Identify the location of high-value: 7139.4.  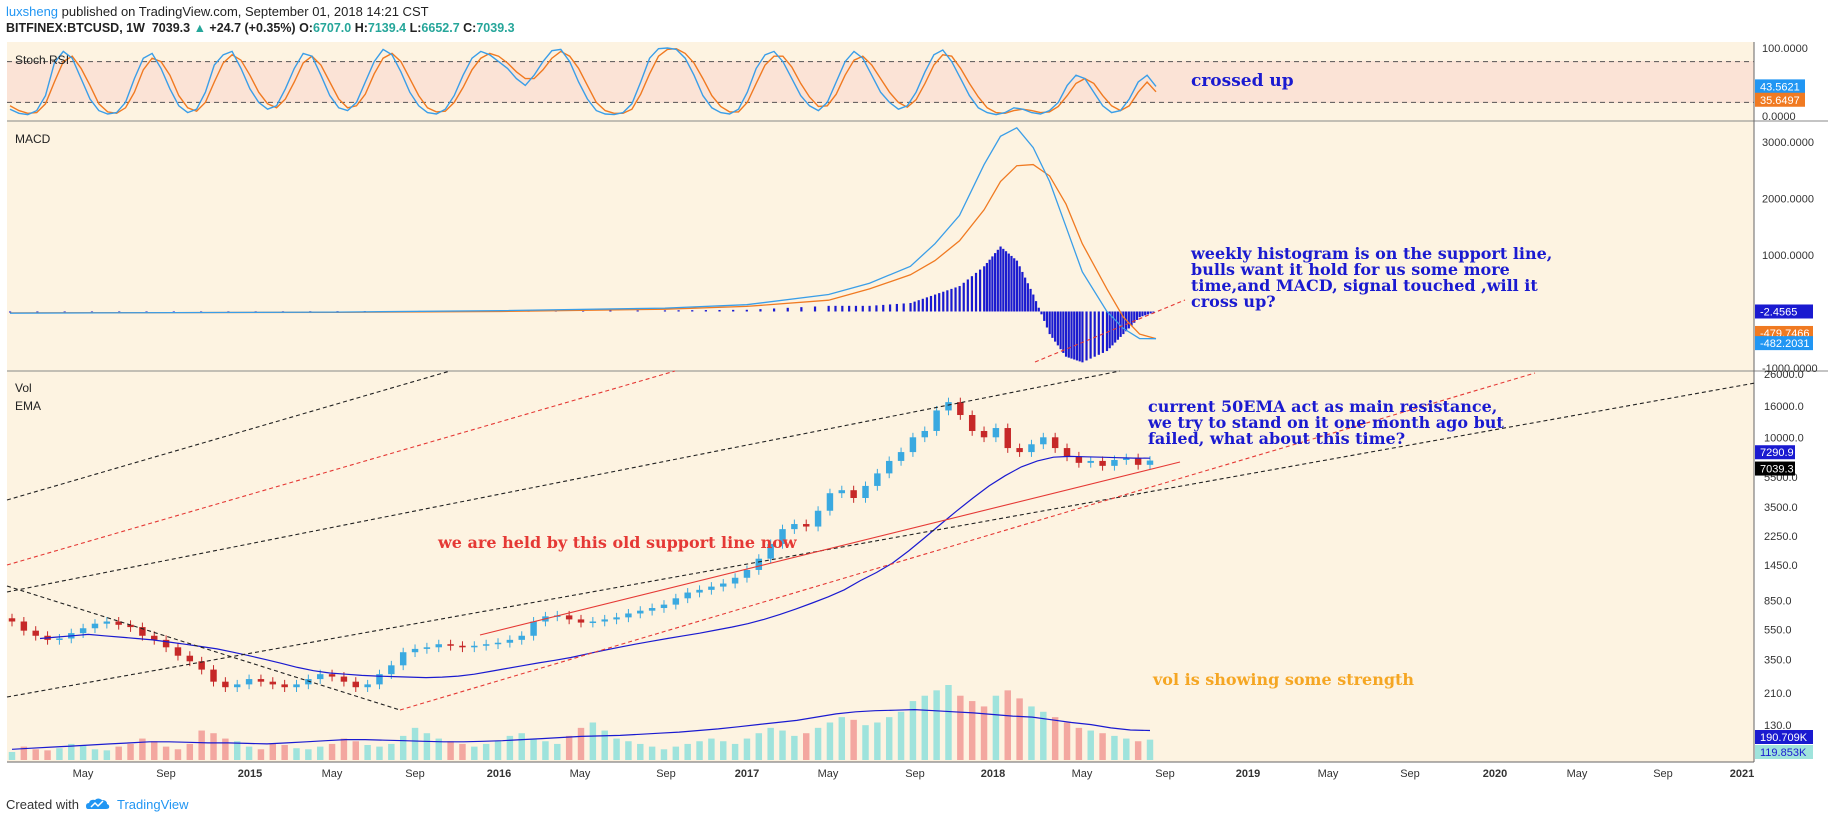
(387, 28).